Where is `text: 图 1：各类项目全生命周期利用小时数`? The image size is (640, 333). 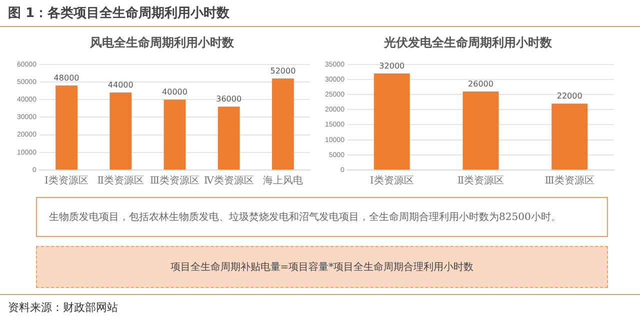 text: 图 1：各类项目全生命周期利用小时数 is located at coordinates (119, 13).